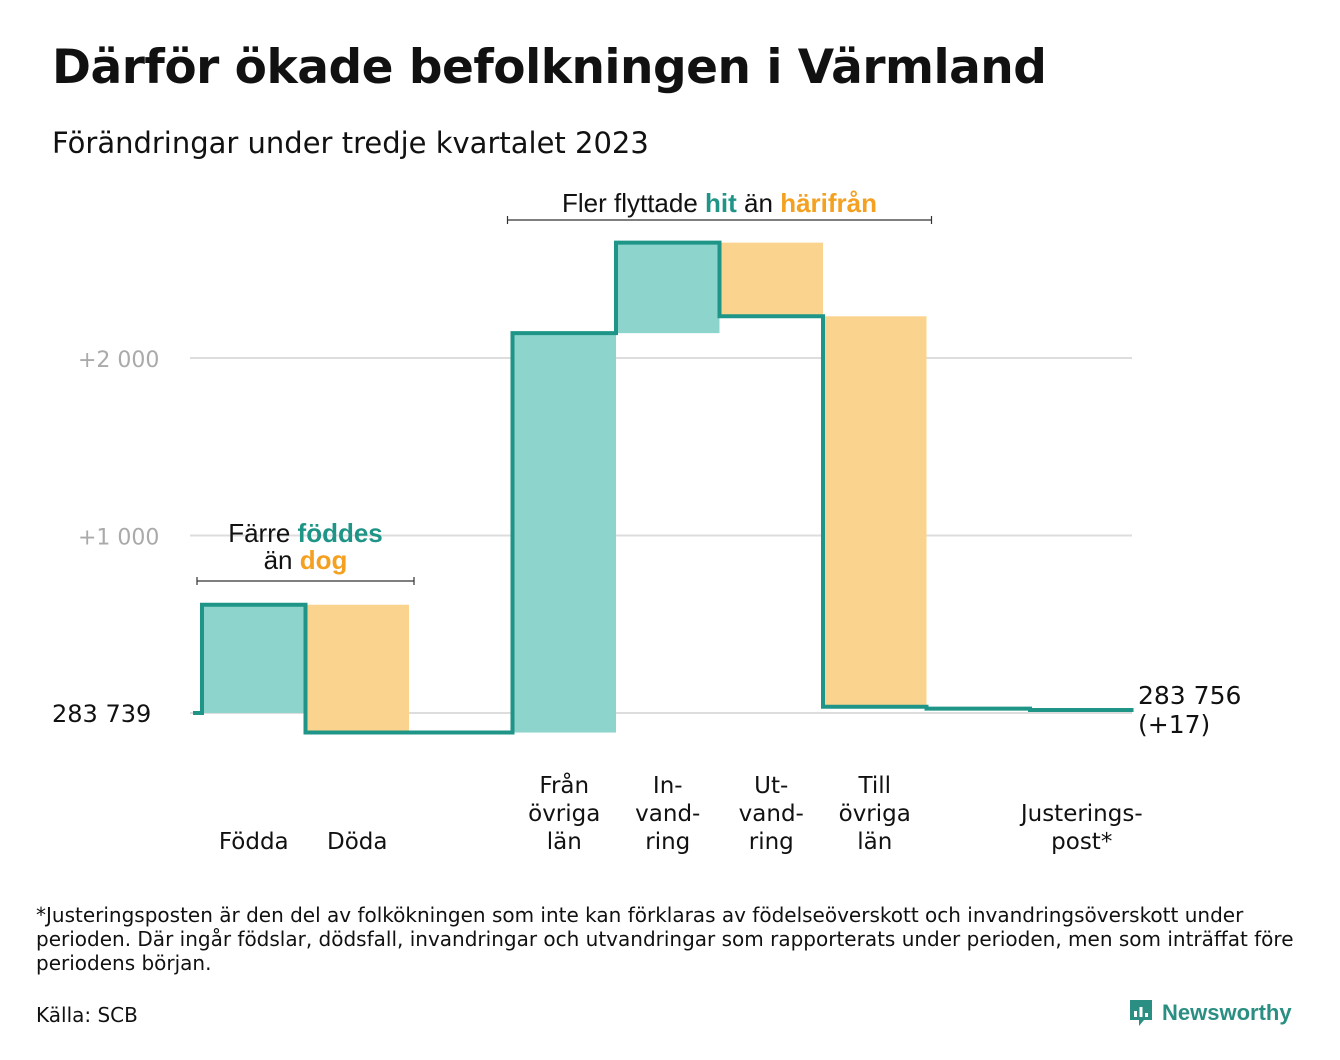 Image resolution: width=1340 pixels, height=1060 pixels. I want to click on chart-title: Därför ökade befolkningen i Värmland, so click(549, 67).